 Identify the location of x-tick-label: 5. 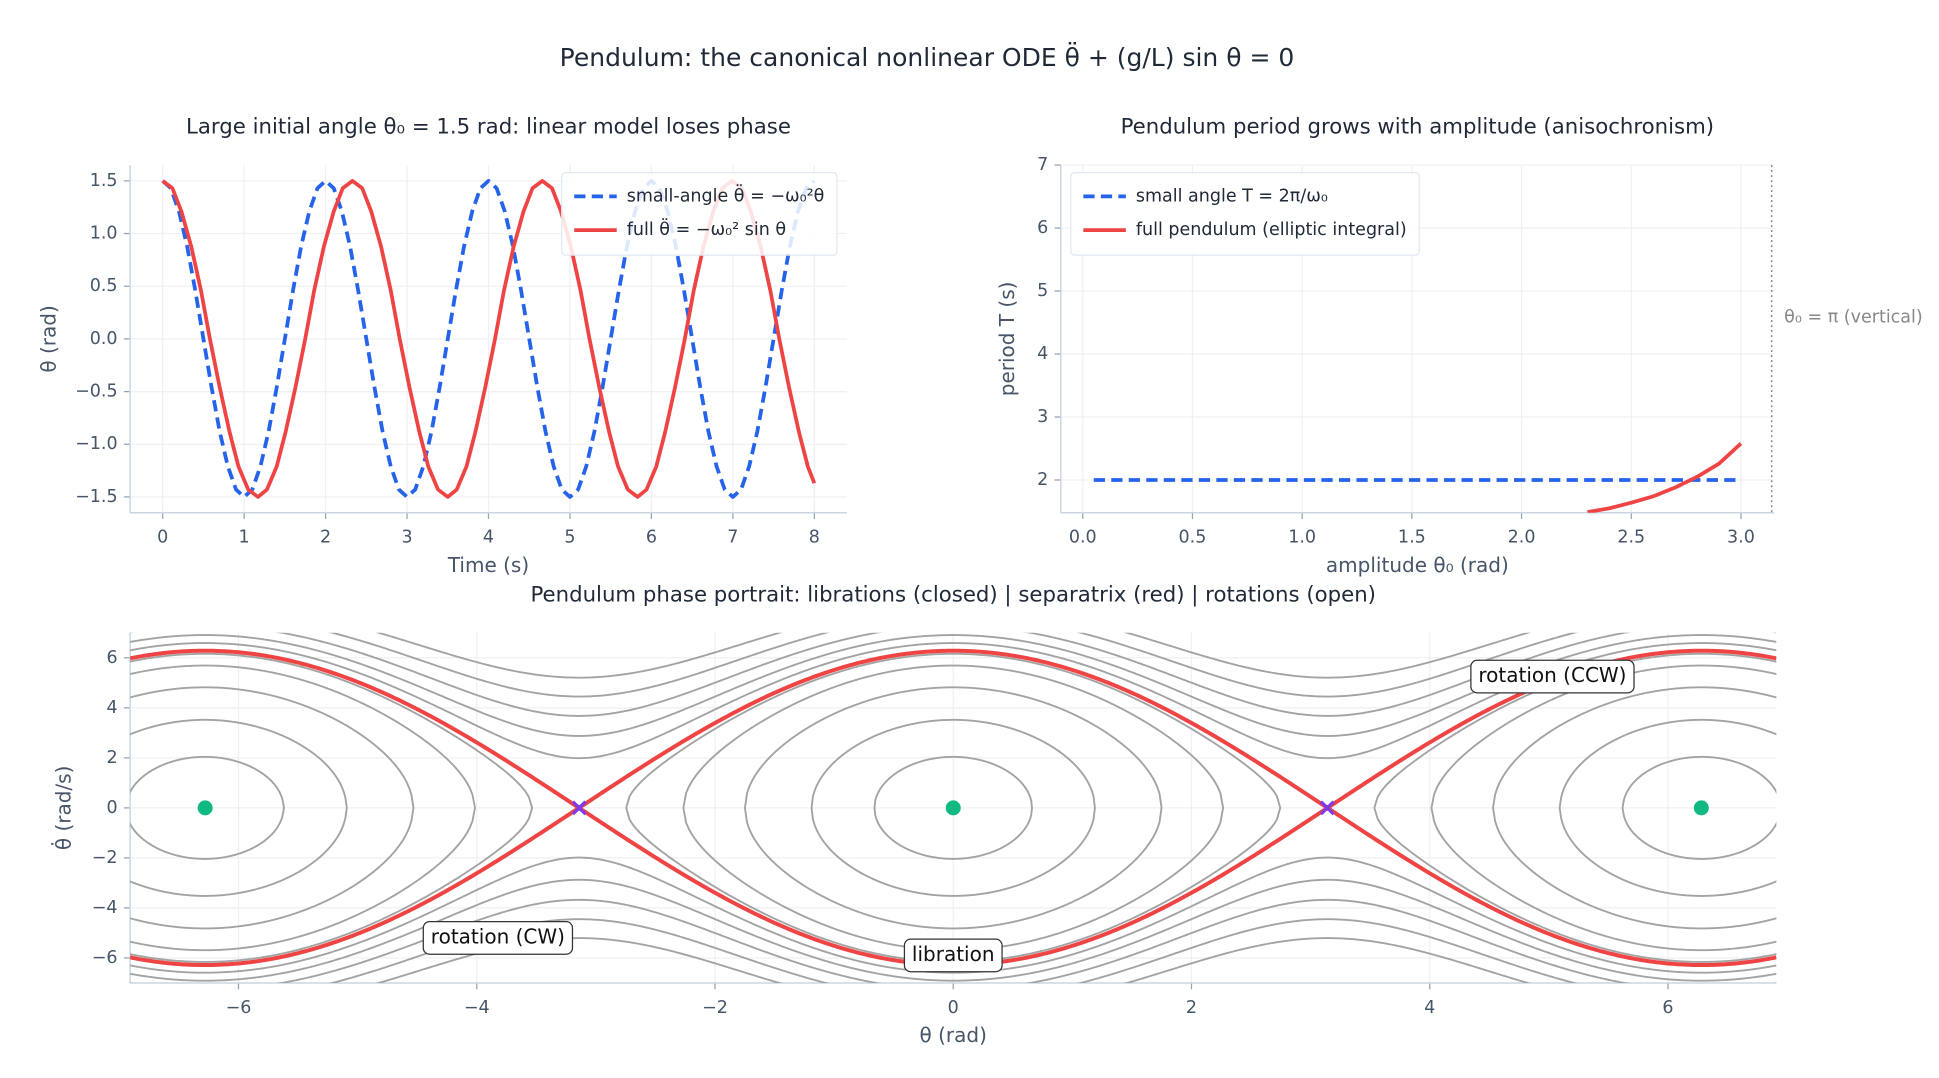
(569, 538).